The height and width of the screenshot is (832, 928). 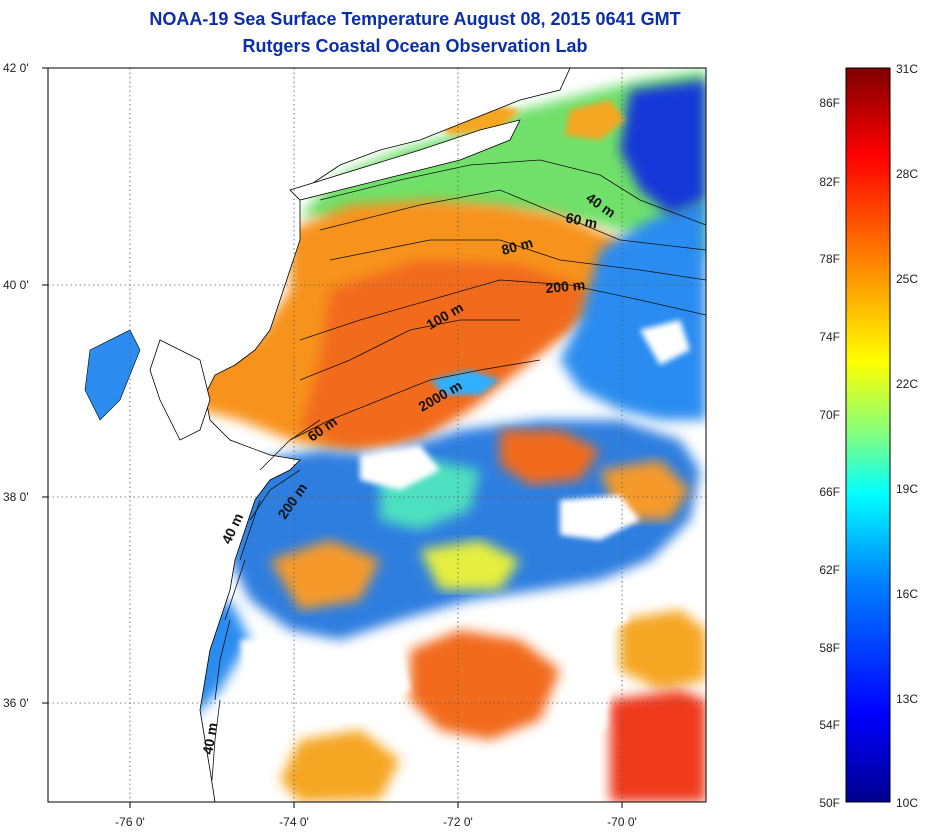 What do you see at coordinates (907, 699) in the screenshot?
I see `colorbar-c-label: 13C` at bounding box center [907, 699].